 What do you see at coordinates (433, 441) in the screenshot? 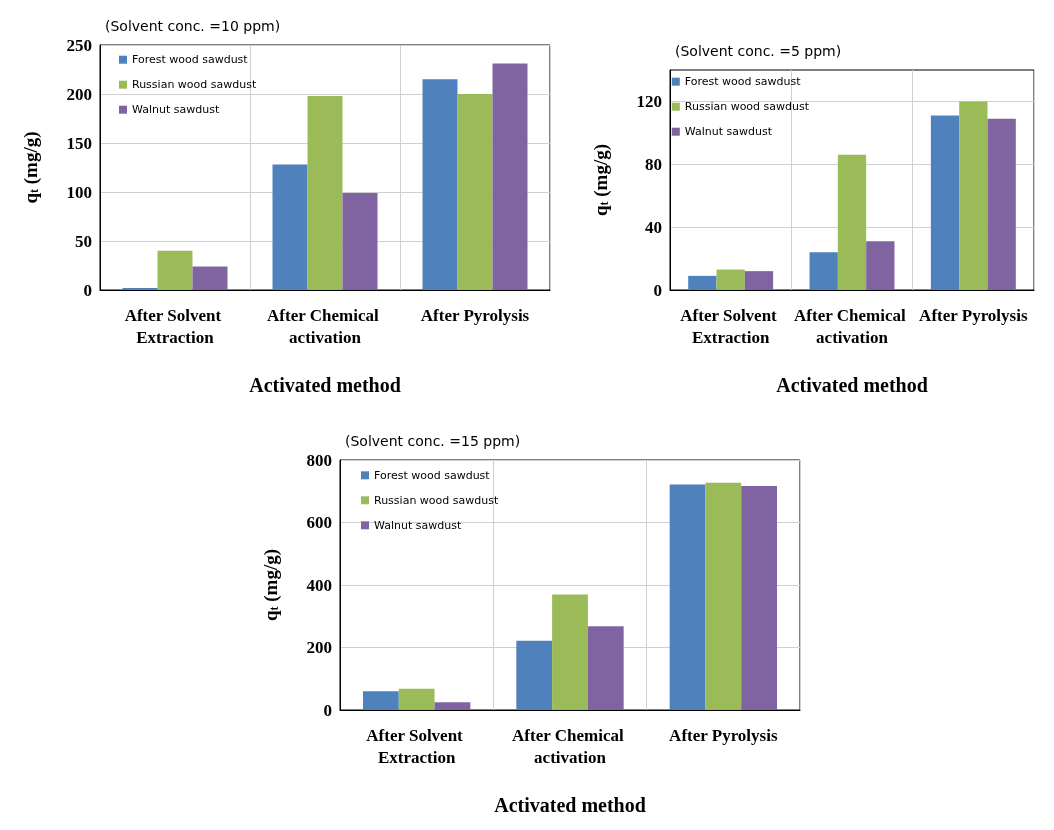
I see `chart-title: (Solvent conc. =15 ppm)` at bounding box center [433, 441].